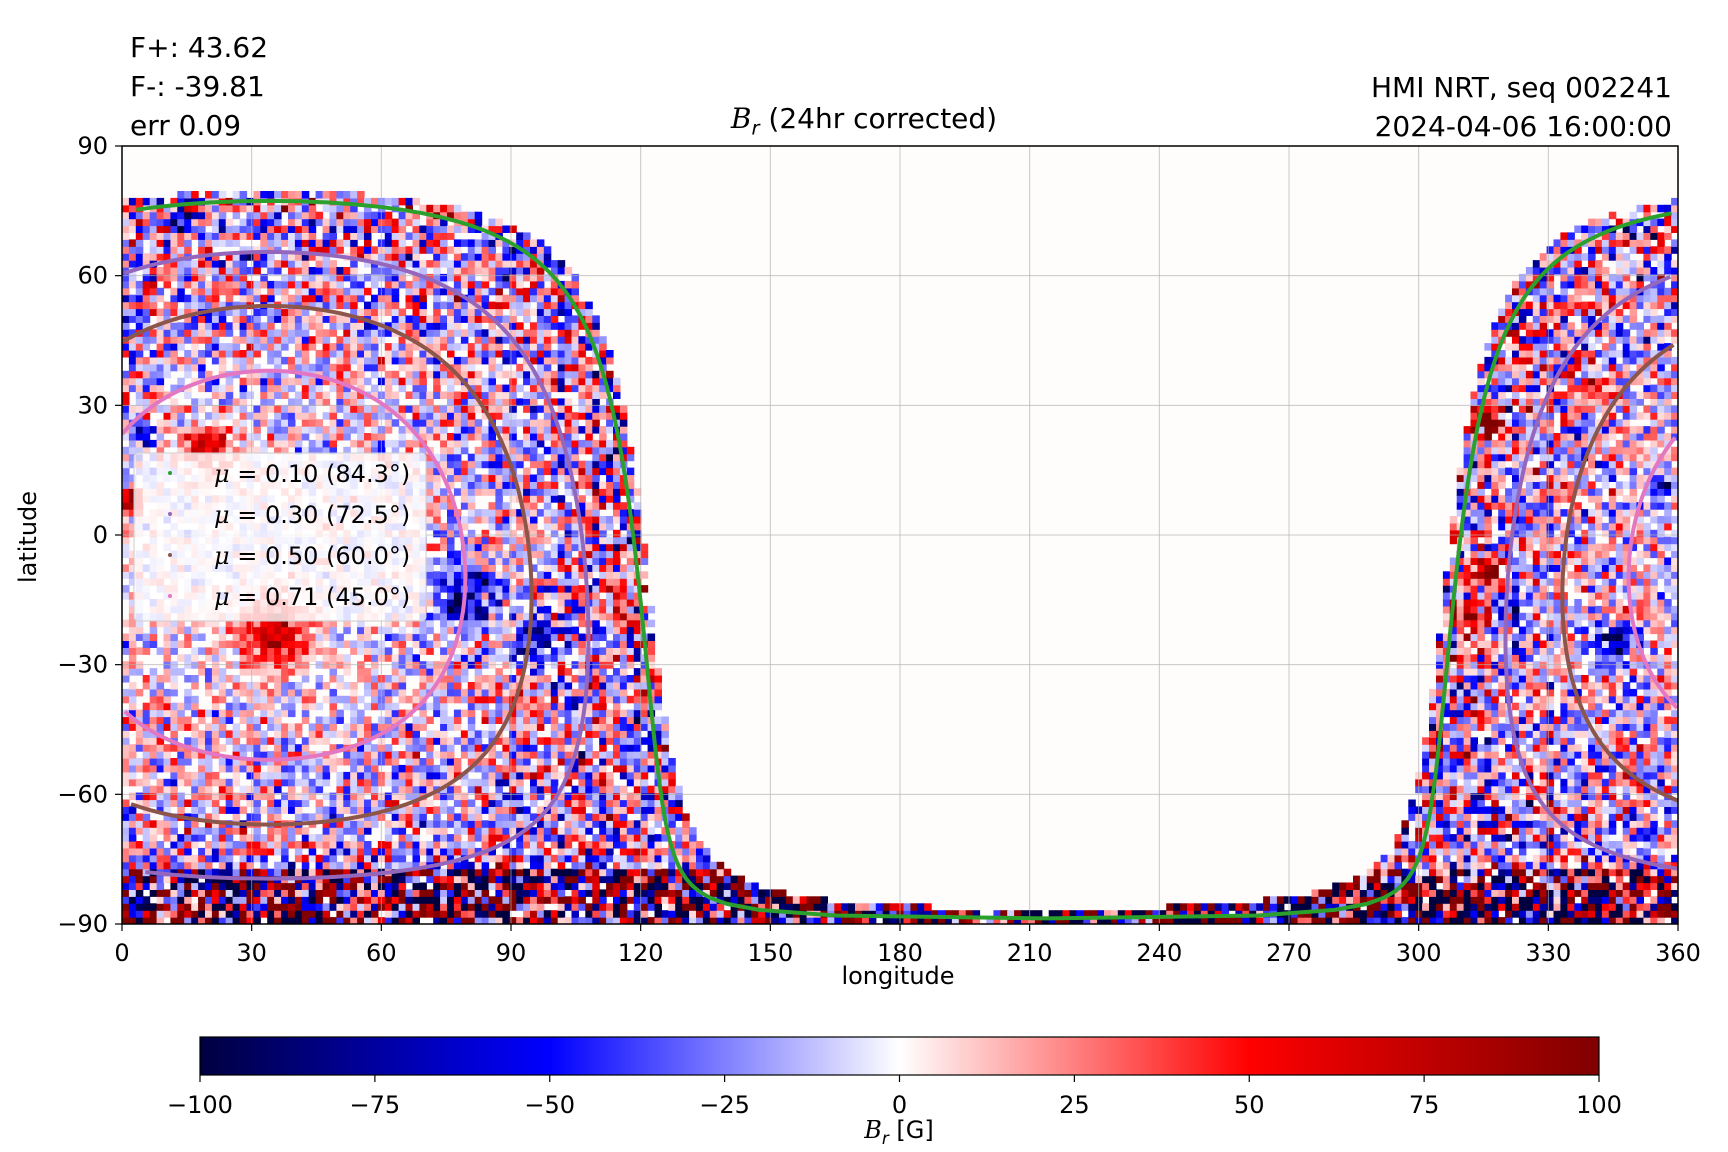 The image size is (1728, 1152). I want to click on y-tick-label: 90, so click(92, 146).